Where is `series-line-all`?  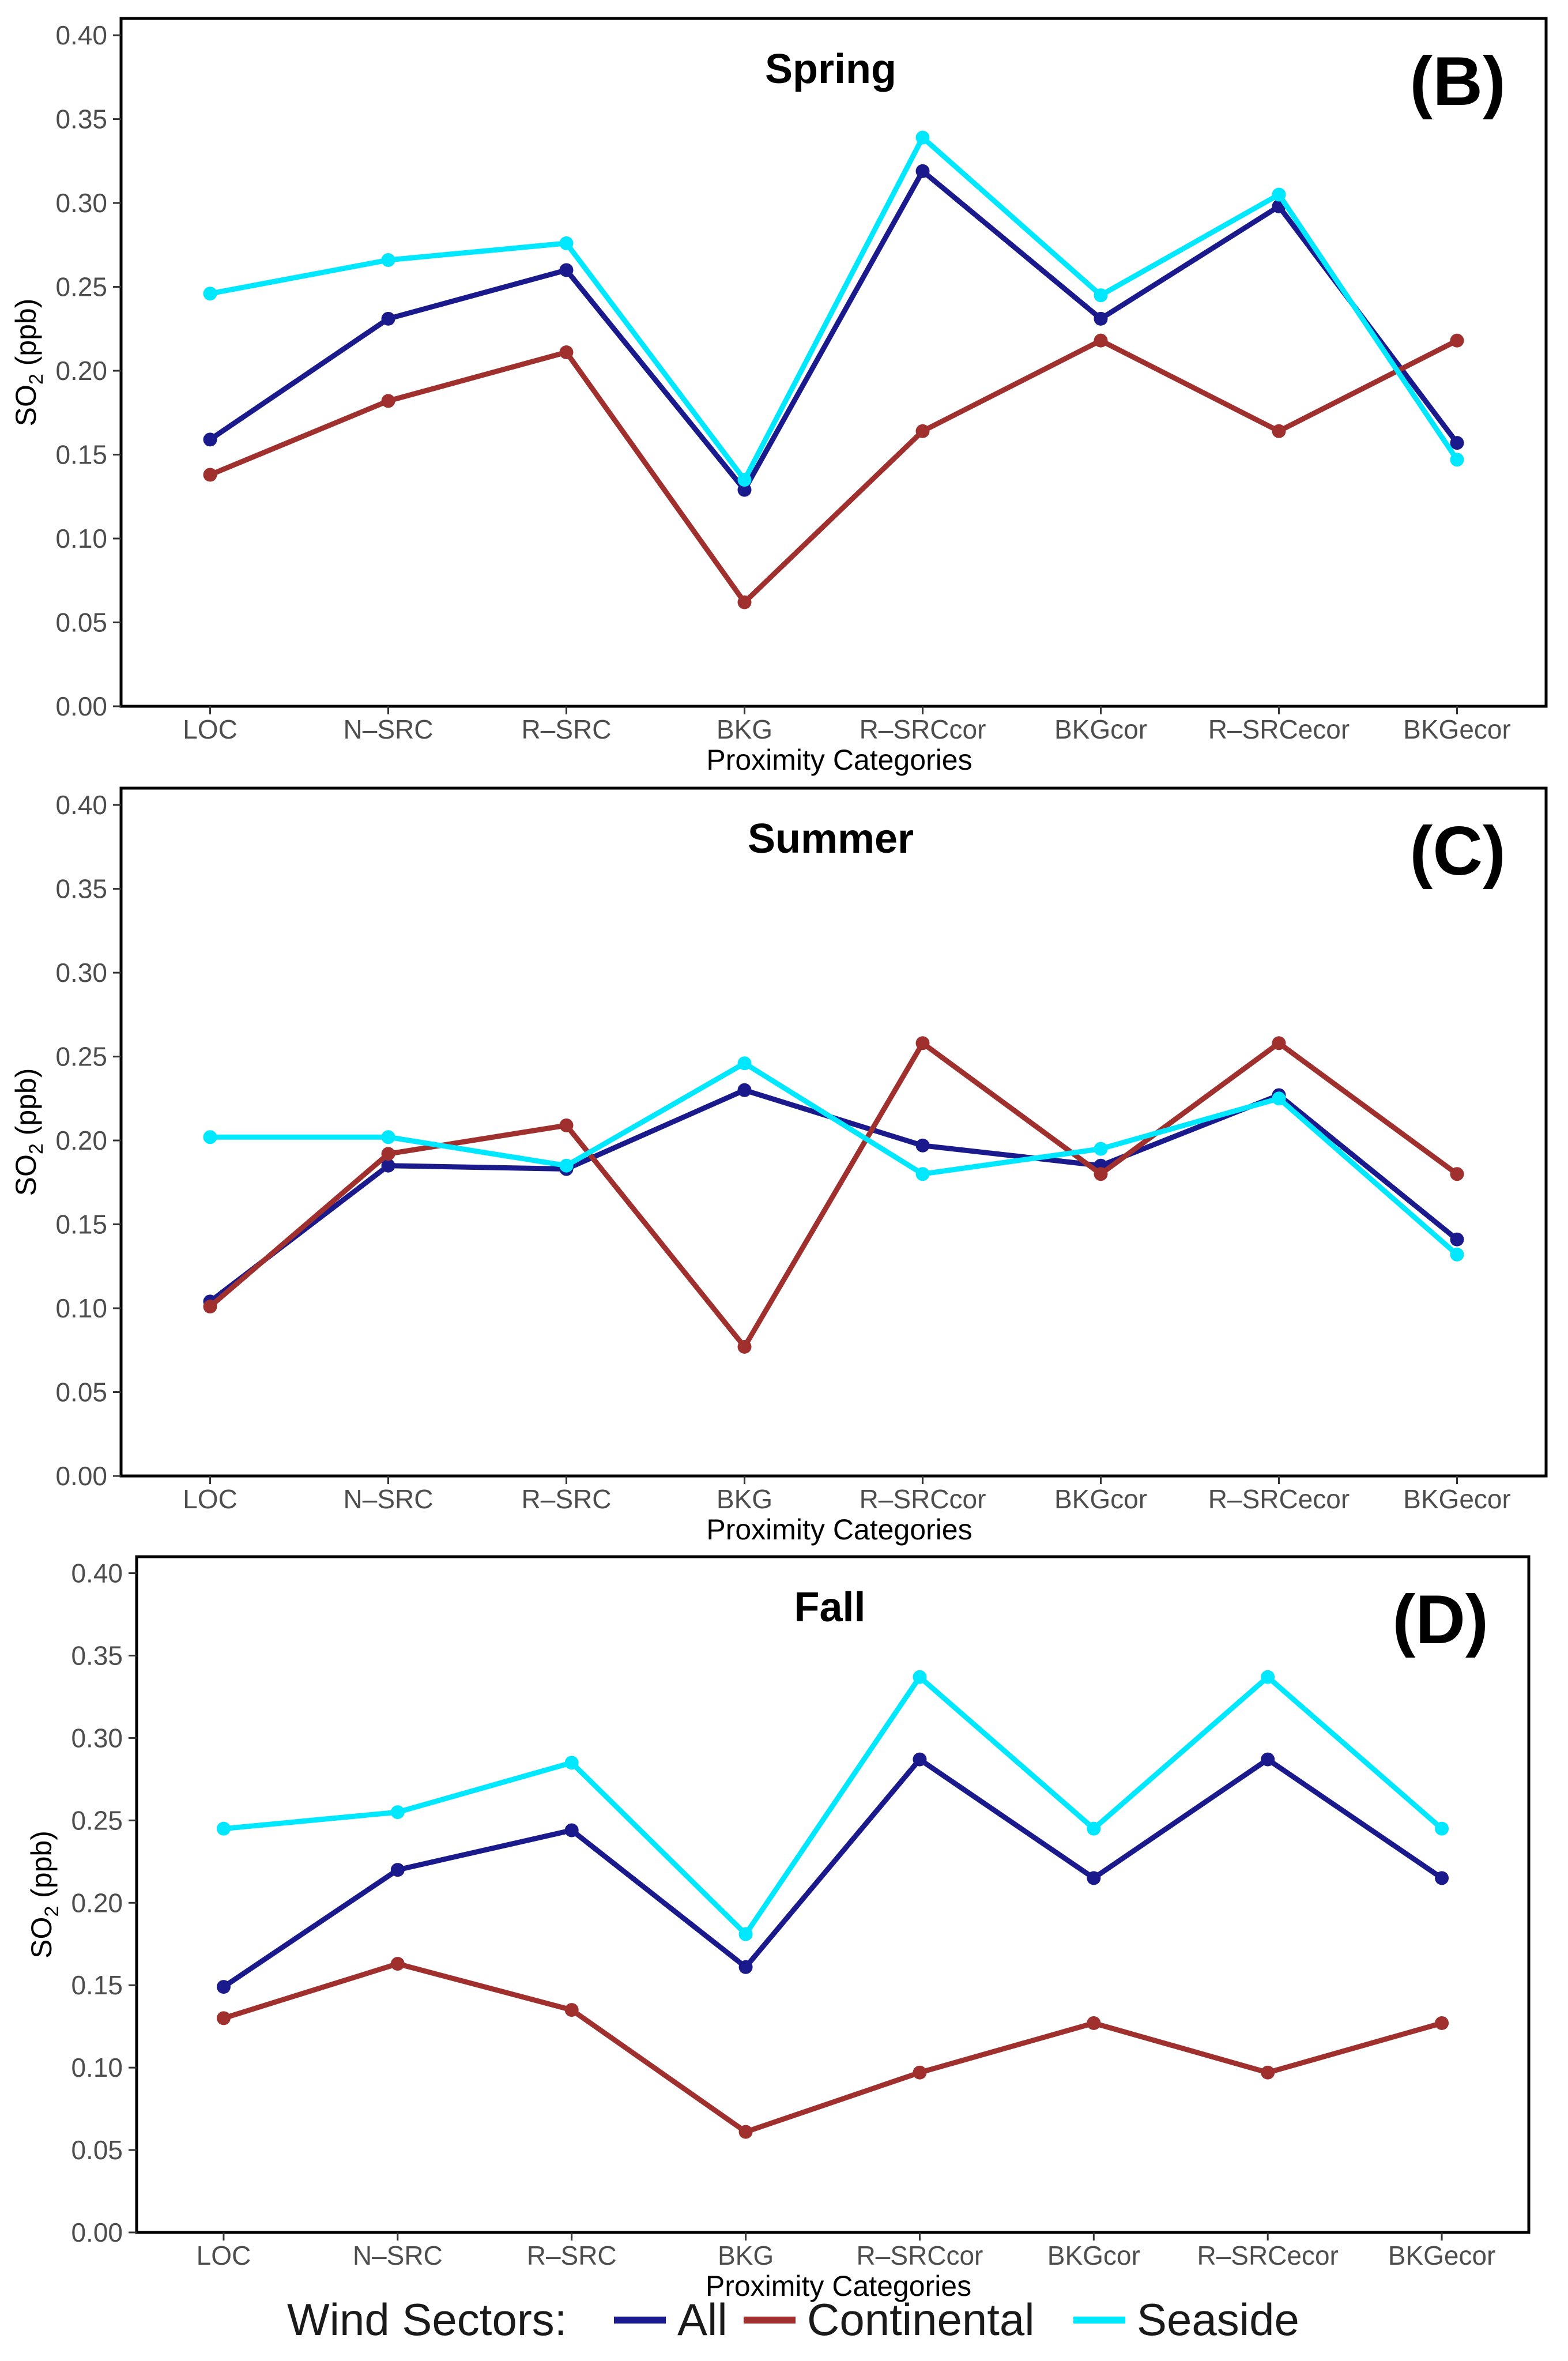
series-line-all is located at coordinates (833, 1873).